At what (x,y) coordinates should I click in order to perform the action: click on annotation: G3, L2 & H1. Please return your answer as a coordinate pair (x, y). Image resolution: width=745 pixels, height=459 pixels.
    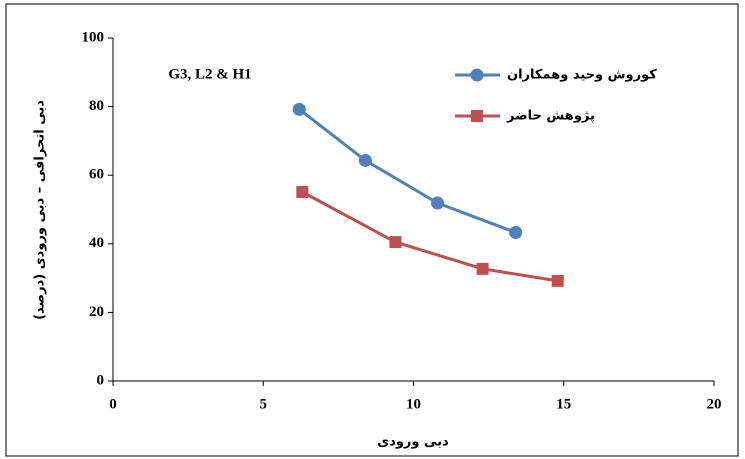
    Looking at the image, I should click on (209, 74).